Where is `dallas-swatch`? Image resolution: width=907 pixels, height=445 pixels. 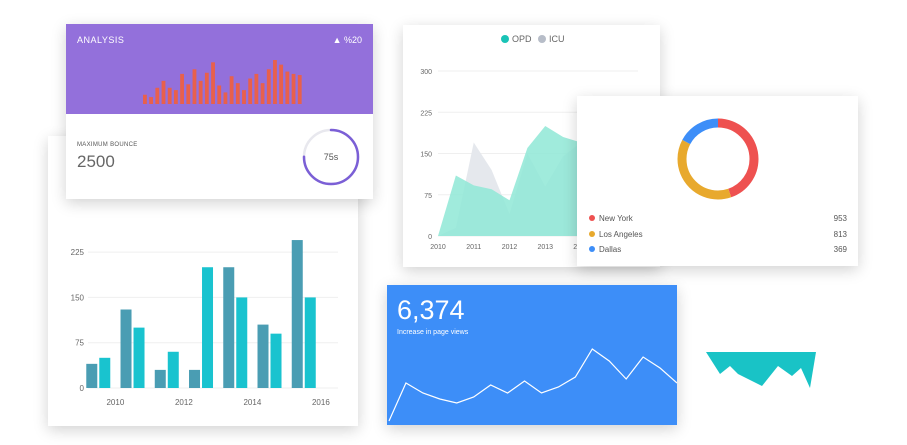 dallas-swatch is located at coordinates (592, 249).